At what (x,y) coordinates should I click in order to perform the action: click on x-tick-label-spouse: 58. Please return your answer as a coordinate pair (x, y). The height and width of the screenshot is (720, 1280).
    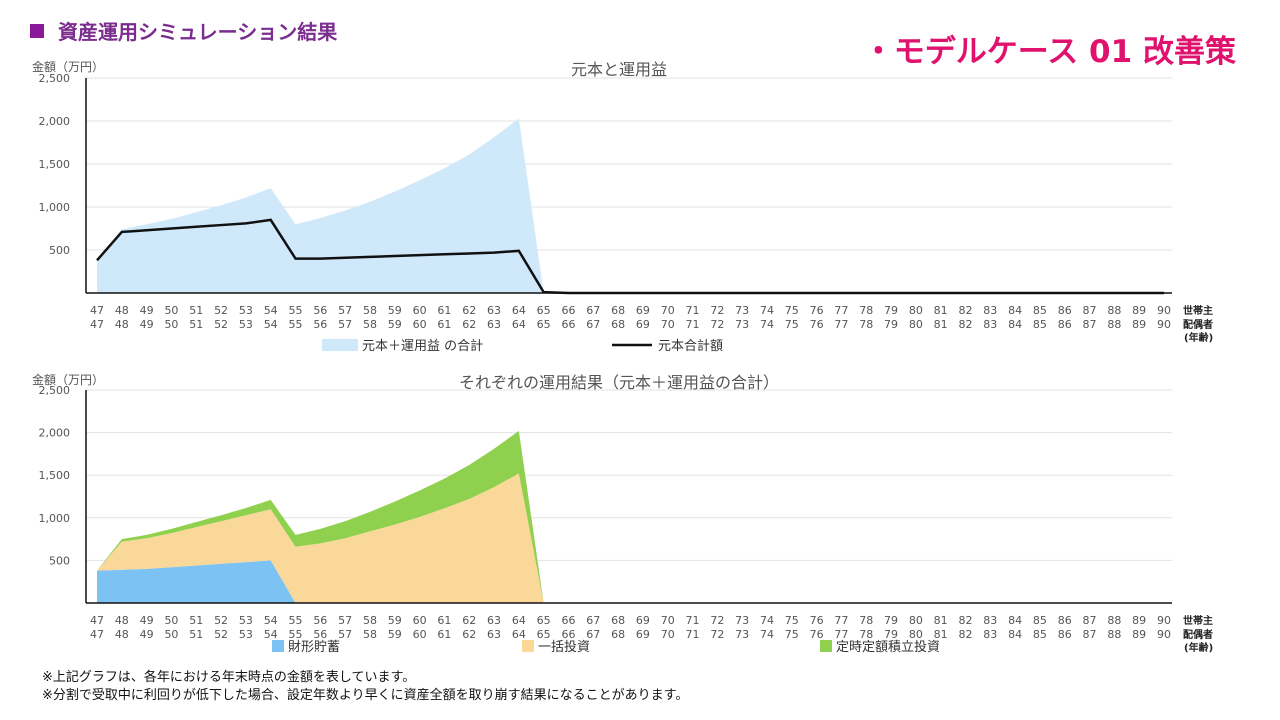
    Looking at the image, I should click on (370, 634).